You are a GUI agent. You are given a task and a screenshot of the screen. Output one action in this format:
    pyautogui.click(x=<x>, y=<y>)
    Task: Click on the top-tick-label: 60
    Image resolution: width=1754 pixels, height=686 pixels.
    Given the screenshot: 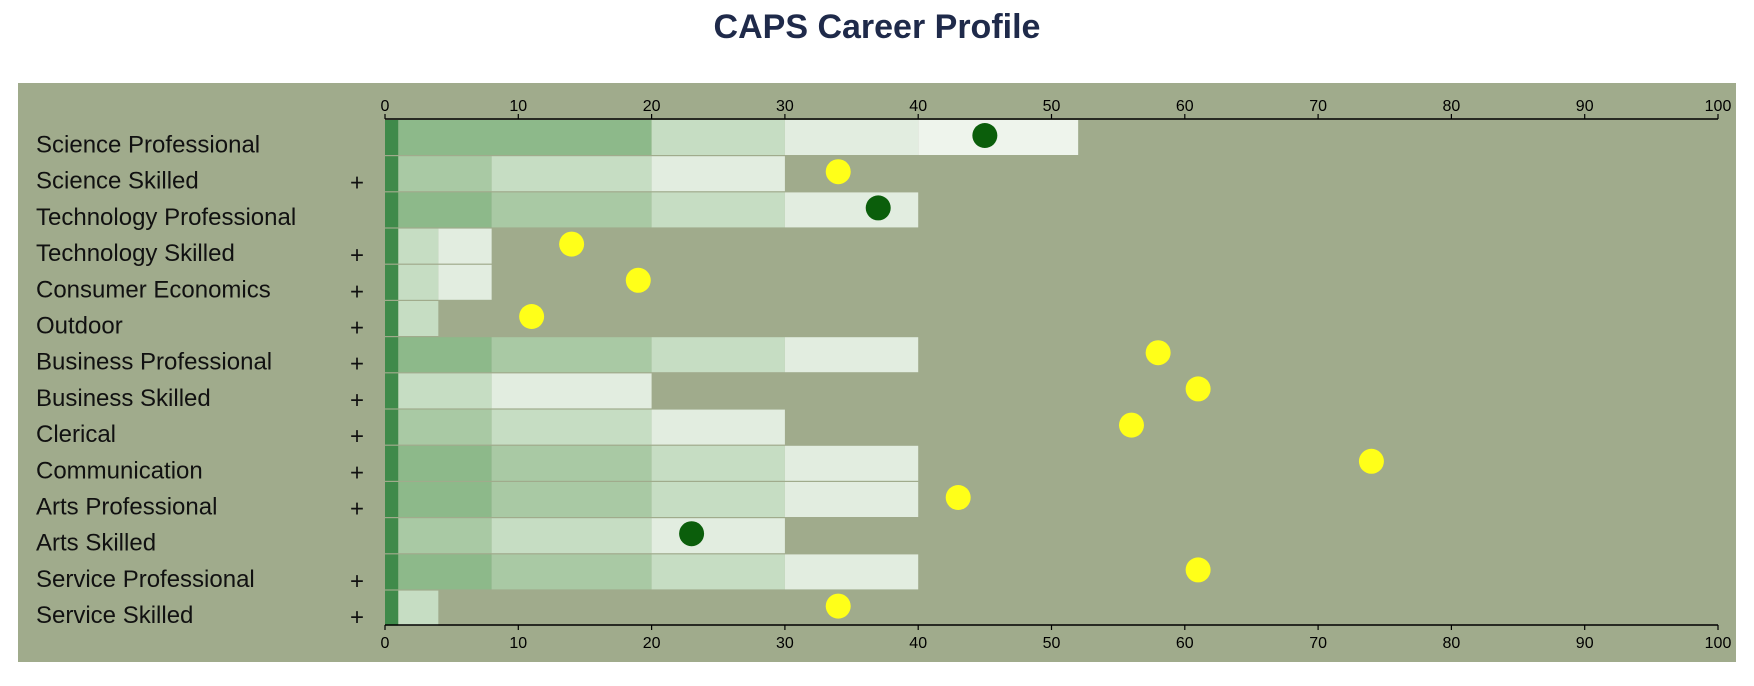 What is the action you would take?
    pyautogui.click(x=1185, y=106)
    